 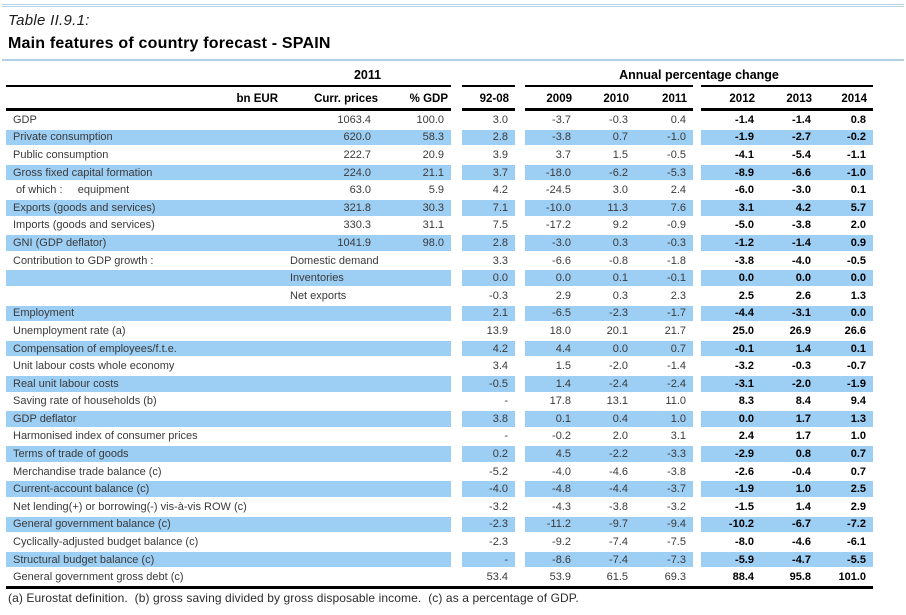 I want to click on row-label: Unit labour costs whole economy, so click(x=94, y=366).